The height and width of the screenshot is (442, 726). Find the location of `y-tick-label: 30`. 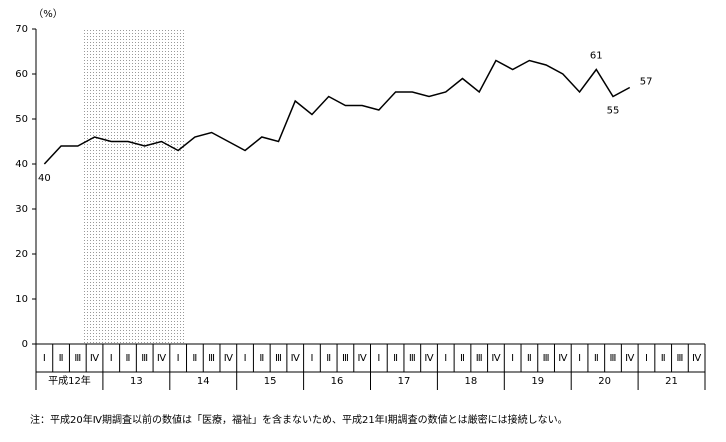

y-tick-label: 30 is located at coordinates (21, 209).